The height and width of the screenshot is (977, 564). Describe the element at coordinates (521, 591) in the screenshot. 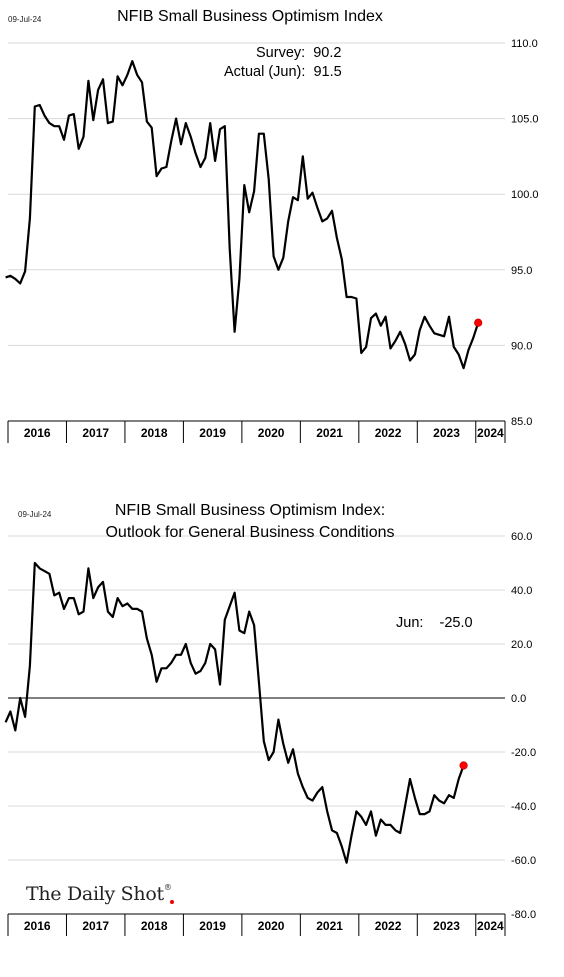

I see `y-tick-label: 40.0` at that location.